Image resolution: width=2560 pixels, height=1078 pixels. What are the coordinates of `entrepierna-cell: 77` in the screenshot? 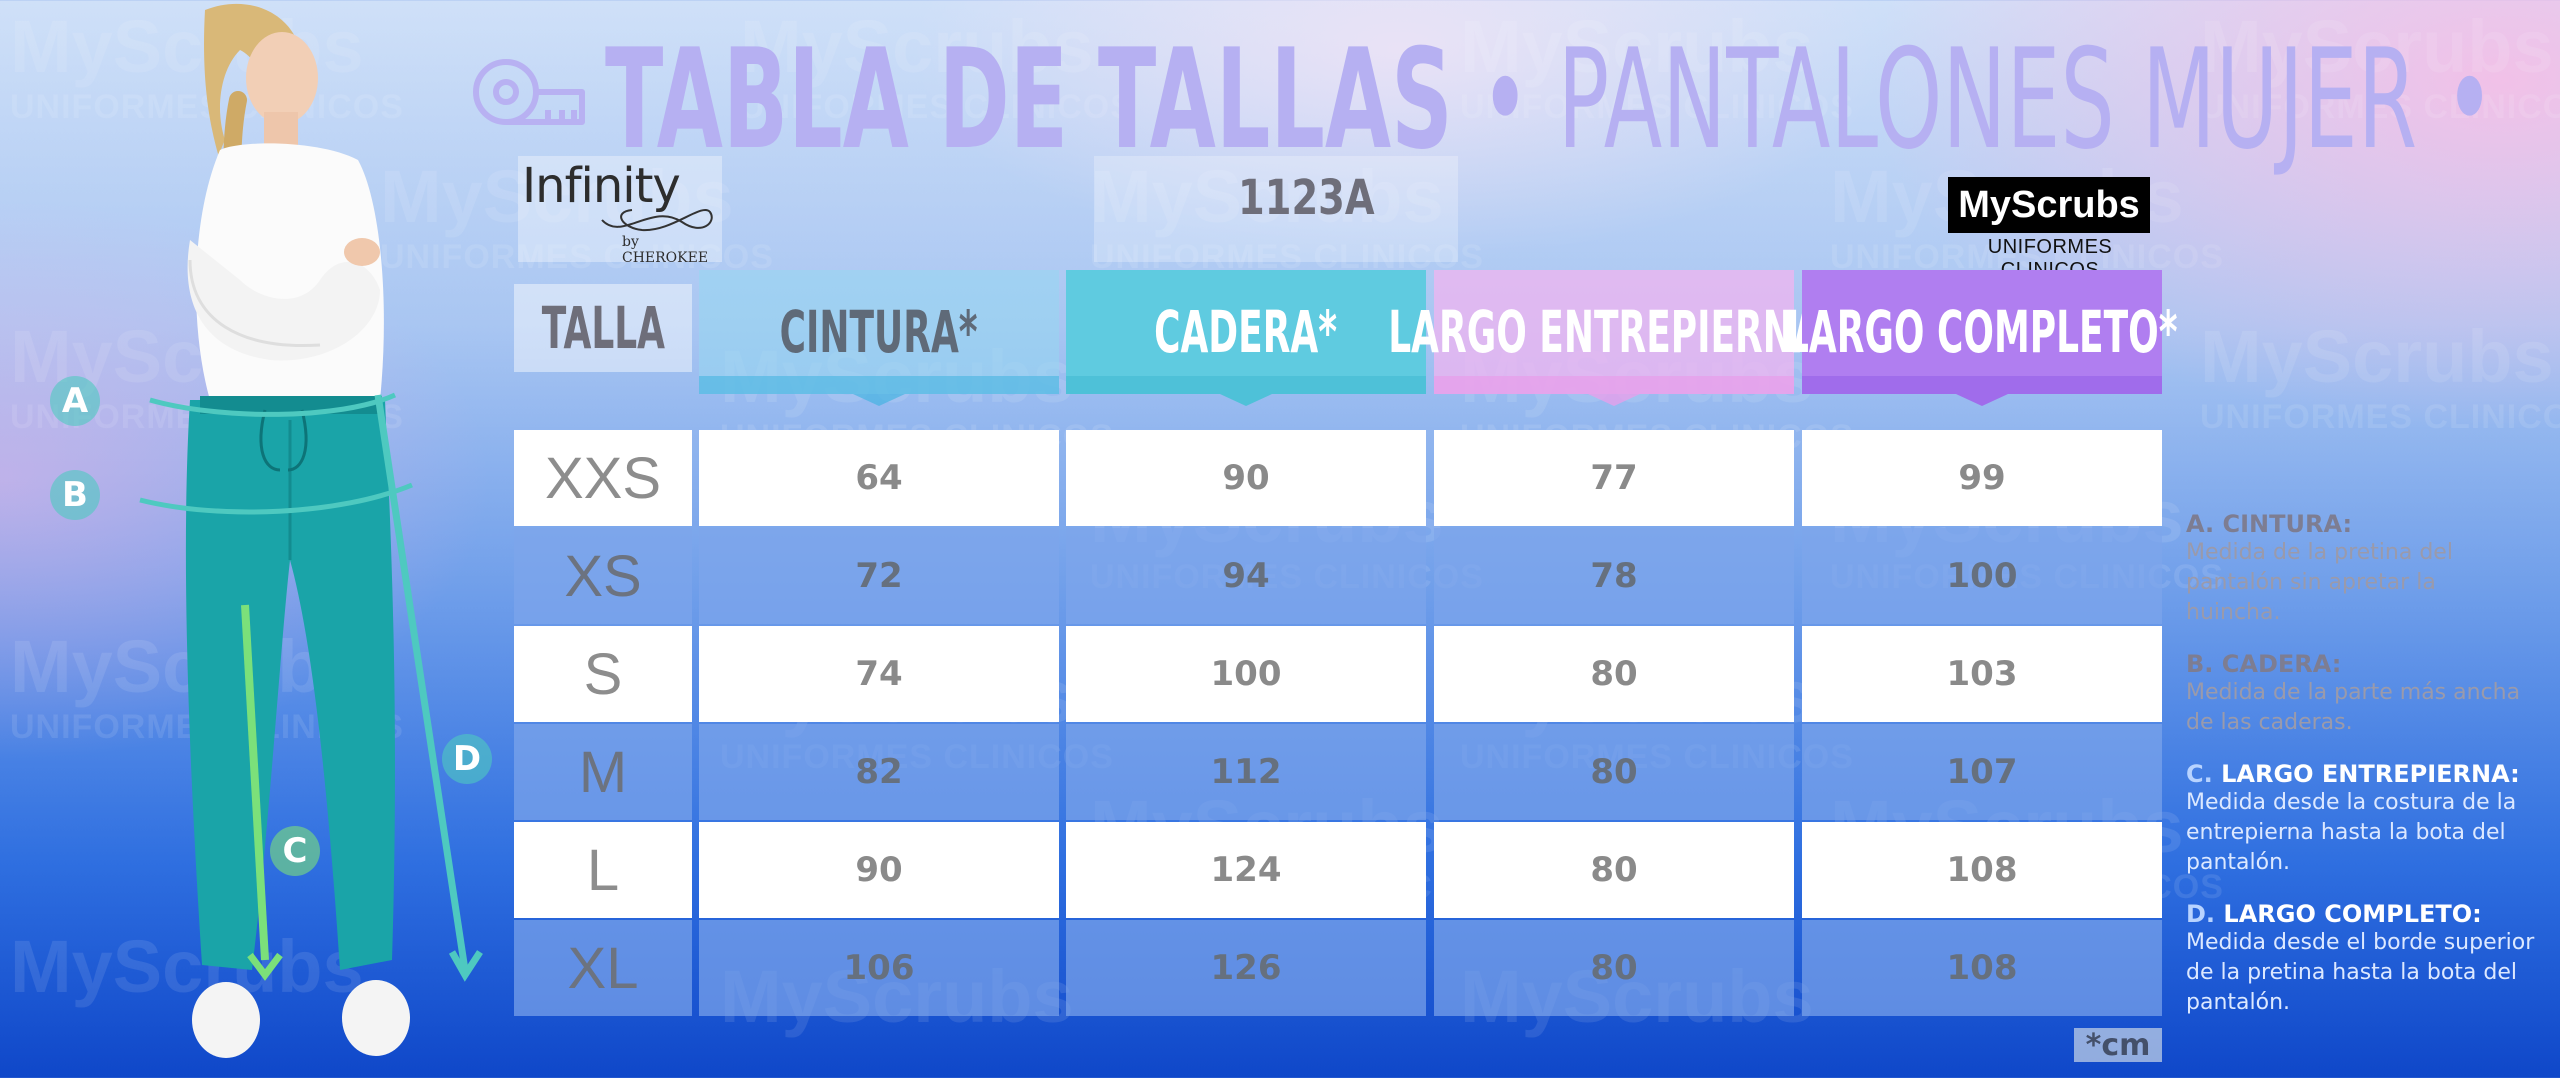 It's located at (1614, 478).